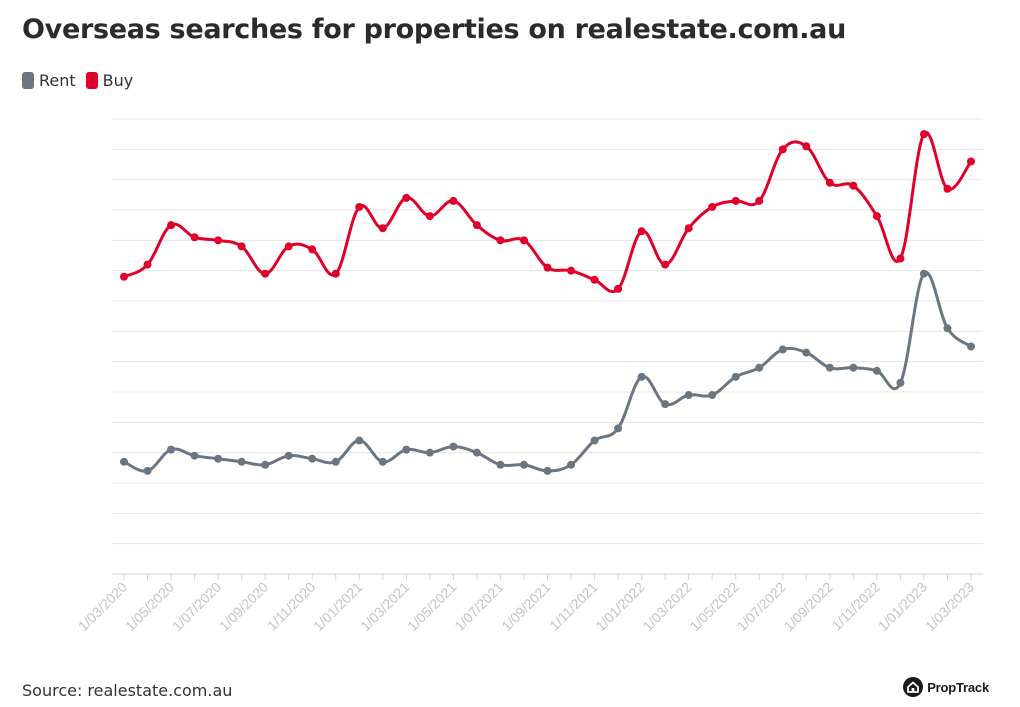  I want to click on x-tick-label: 1/09/2020, so click(244, 607).